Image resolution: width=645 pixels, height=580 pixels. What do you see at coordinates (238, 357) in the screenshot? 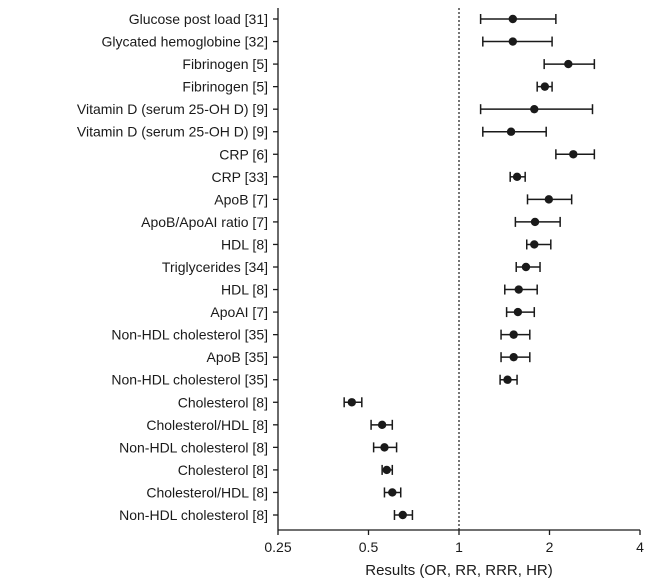
I see `row-label: ApoB [35]` at bounding box center [238, 357].